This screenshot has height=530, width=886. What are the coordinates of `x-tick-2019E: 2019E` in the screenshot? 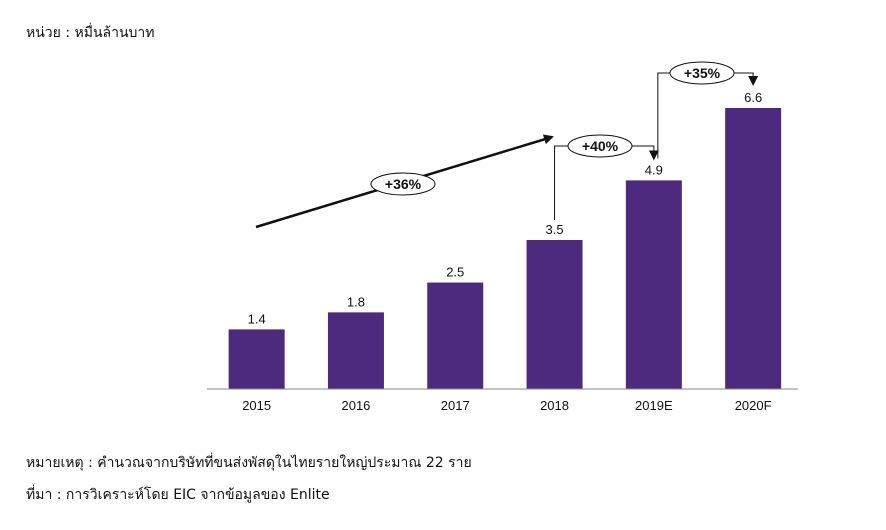 It's located at (654, 405).